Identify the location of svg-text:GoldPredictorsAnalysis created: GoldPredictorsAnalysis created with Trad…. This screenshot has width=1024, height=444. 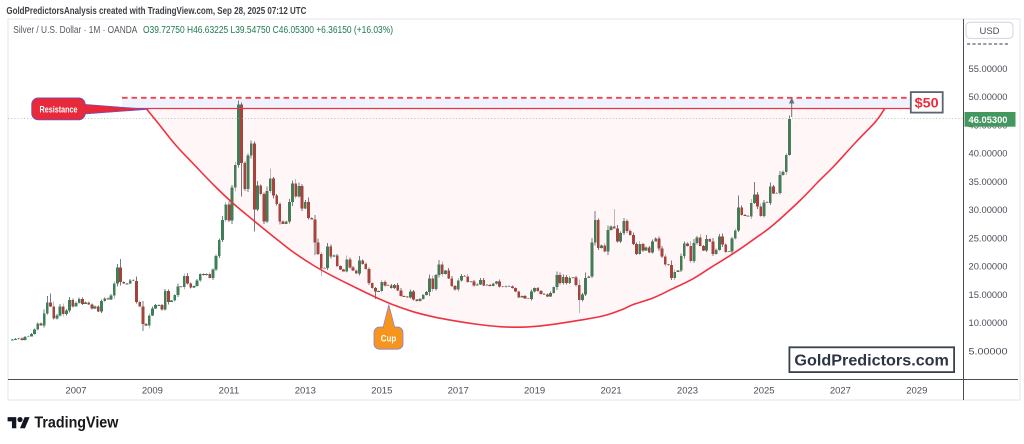
(156, 11).